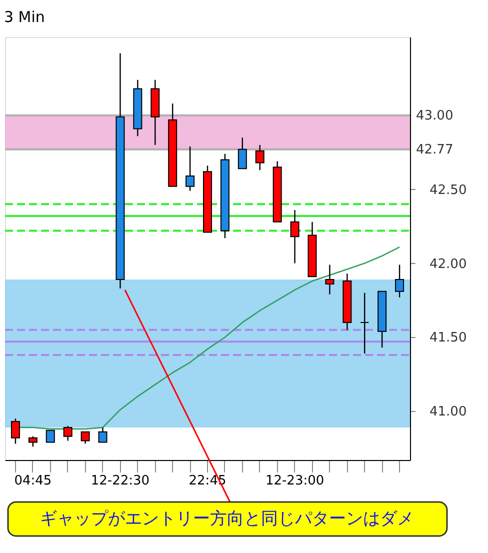 This screenshot has height=553, width=488. I want to click on ref-line-label: 42.77, so click(435, 150).